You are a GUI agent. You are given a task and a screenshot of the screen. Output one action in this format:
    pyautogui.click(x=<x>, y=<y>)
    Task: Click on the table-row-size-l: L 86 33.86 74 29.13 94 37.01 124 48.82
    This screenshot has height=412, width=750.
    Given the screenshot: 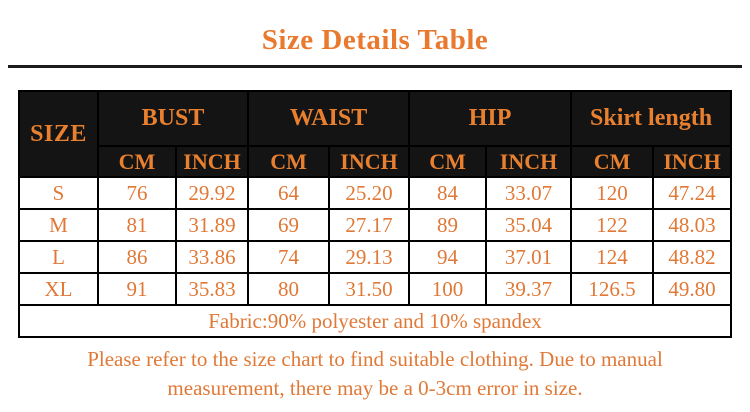 What is the action you would take?
    pyautogui.click(x=375, y=257)
    